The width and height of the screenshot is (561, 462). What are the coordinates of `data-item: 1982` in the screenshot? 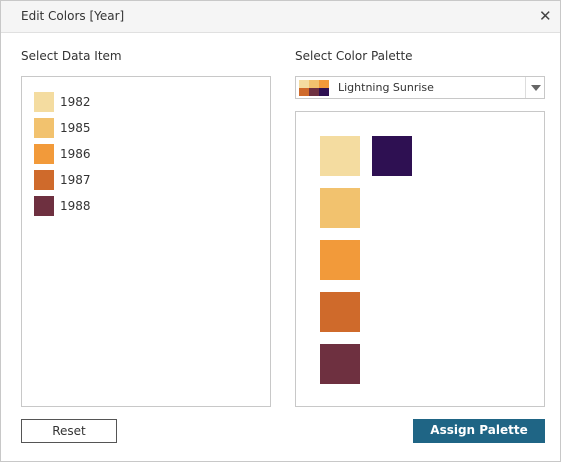 It's located at (145, 102).